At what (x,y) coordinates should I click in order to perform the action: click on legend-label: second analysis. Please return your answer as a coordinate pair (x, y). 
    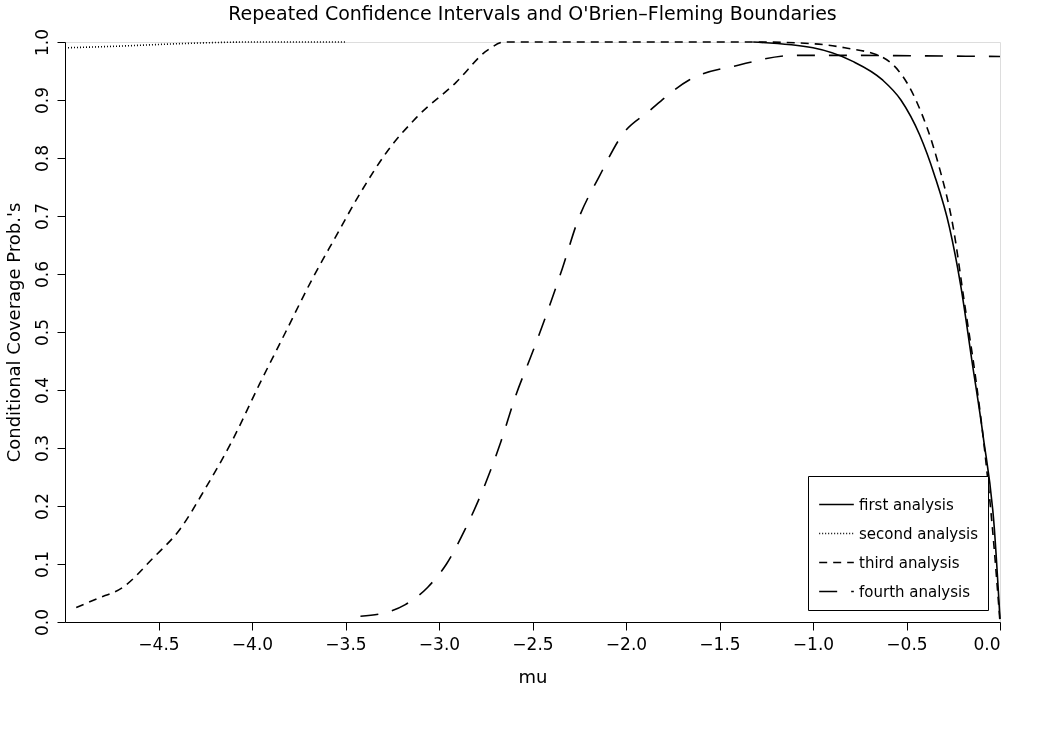
    Looking at the image, I should click on (919, 533).